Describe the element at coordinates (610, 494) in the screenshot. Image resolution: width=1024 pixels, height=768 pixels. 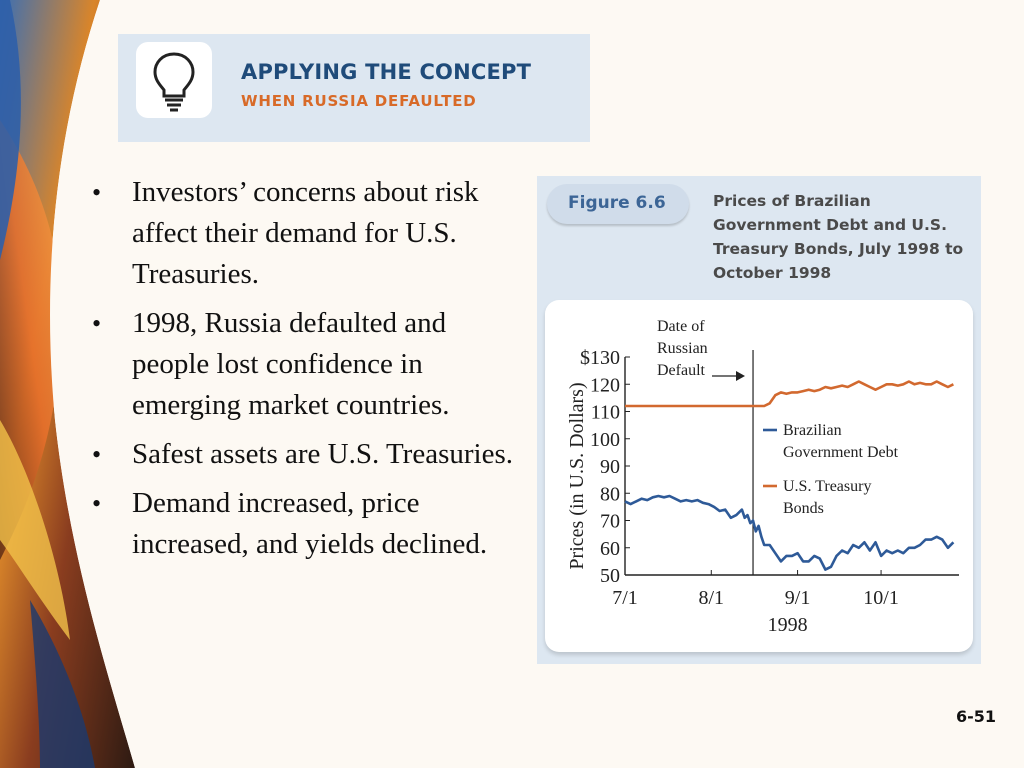
I see `y-tick-label: 80` at that location.